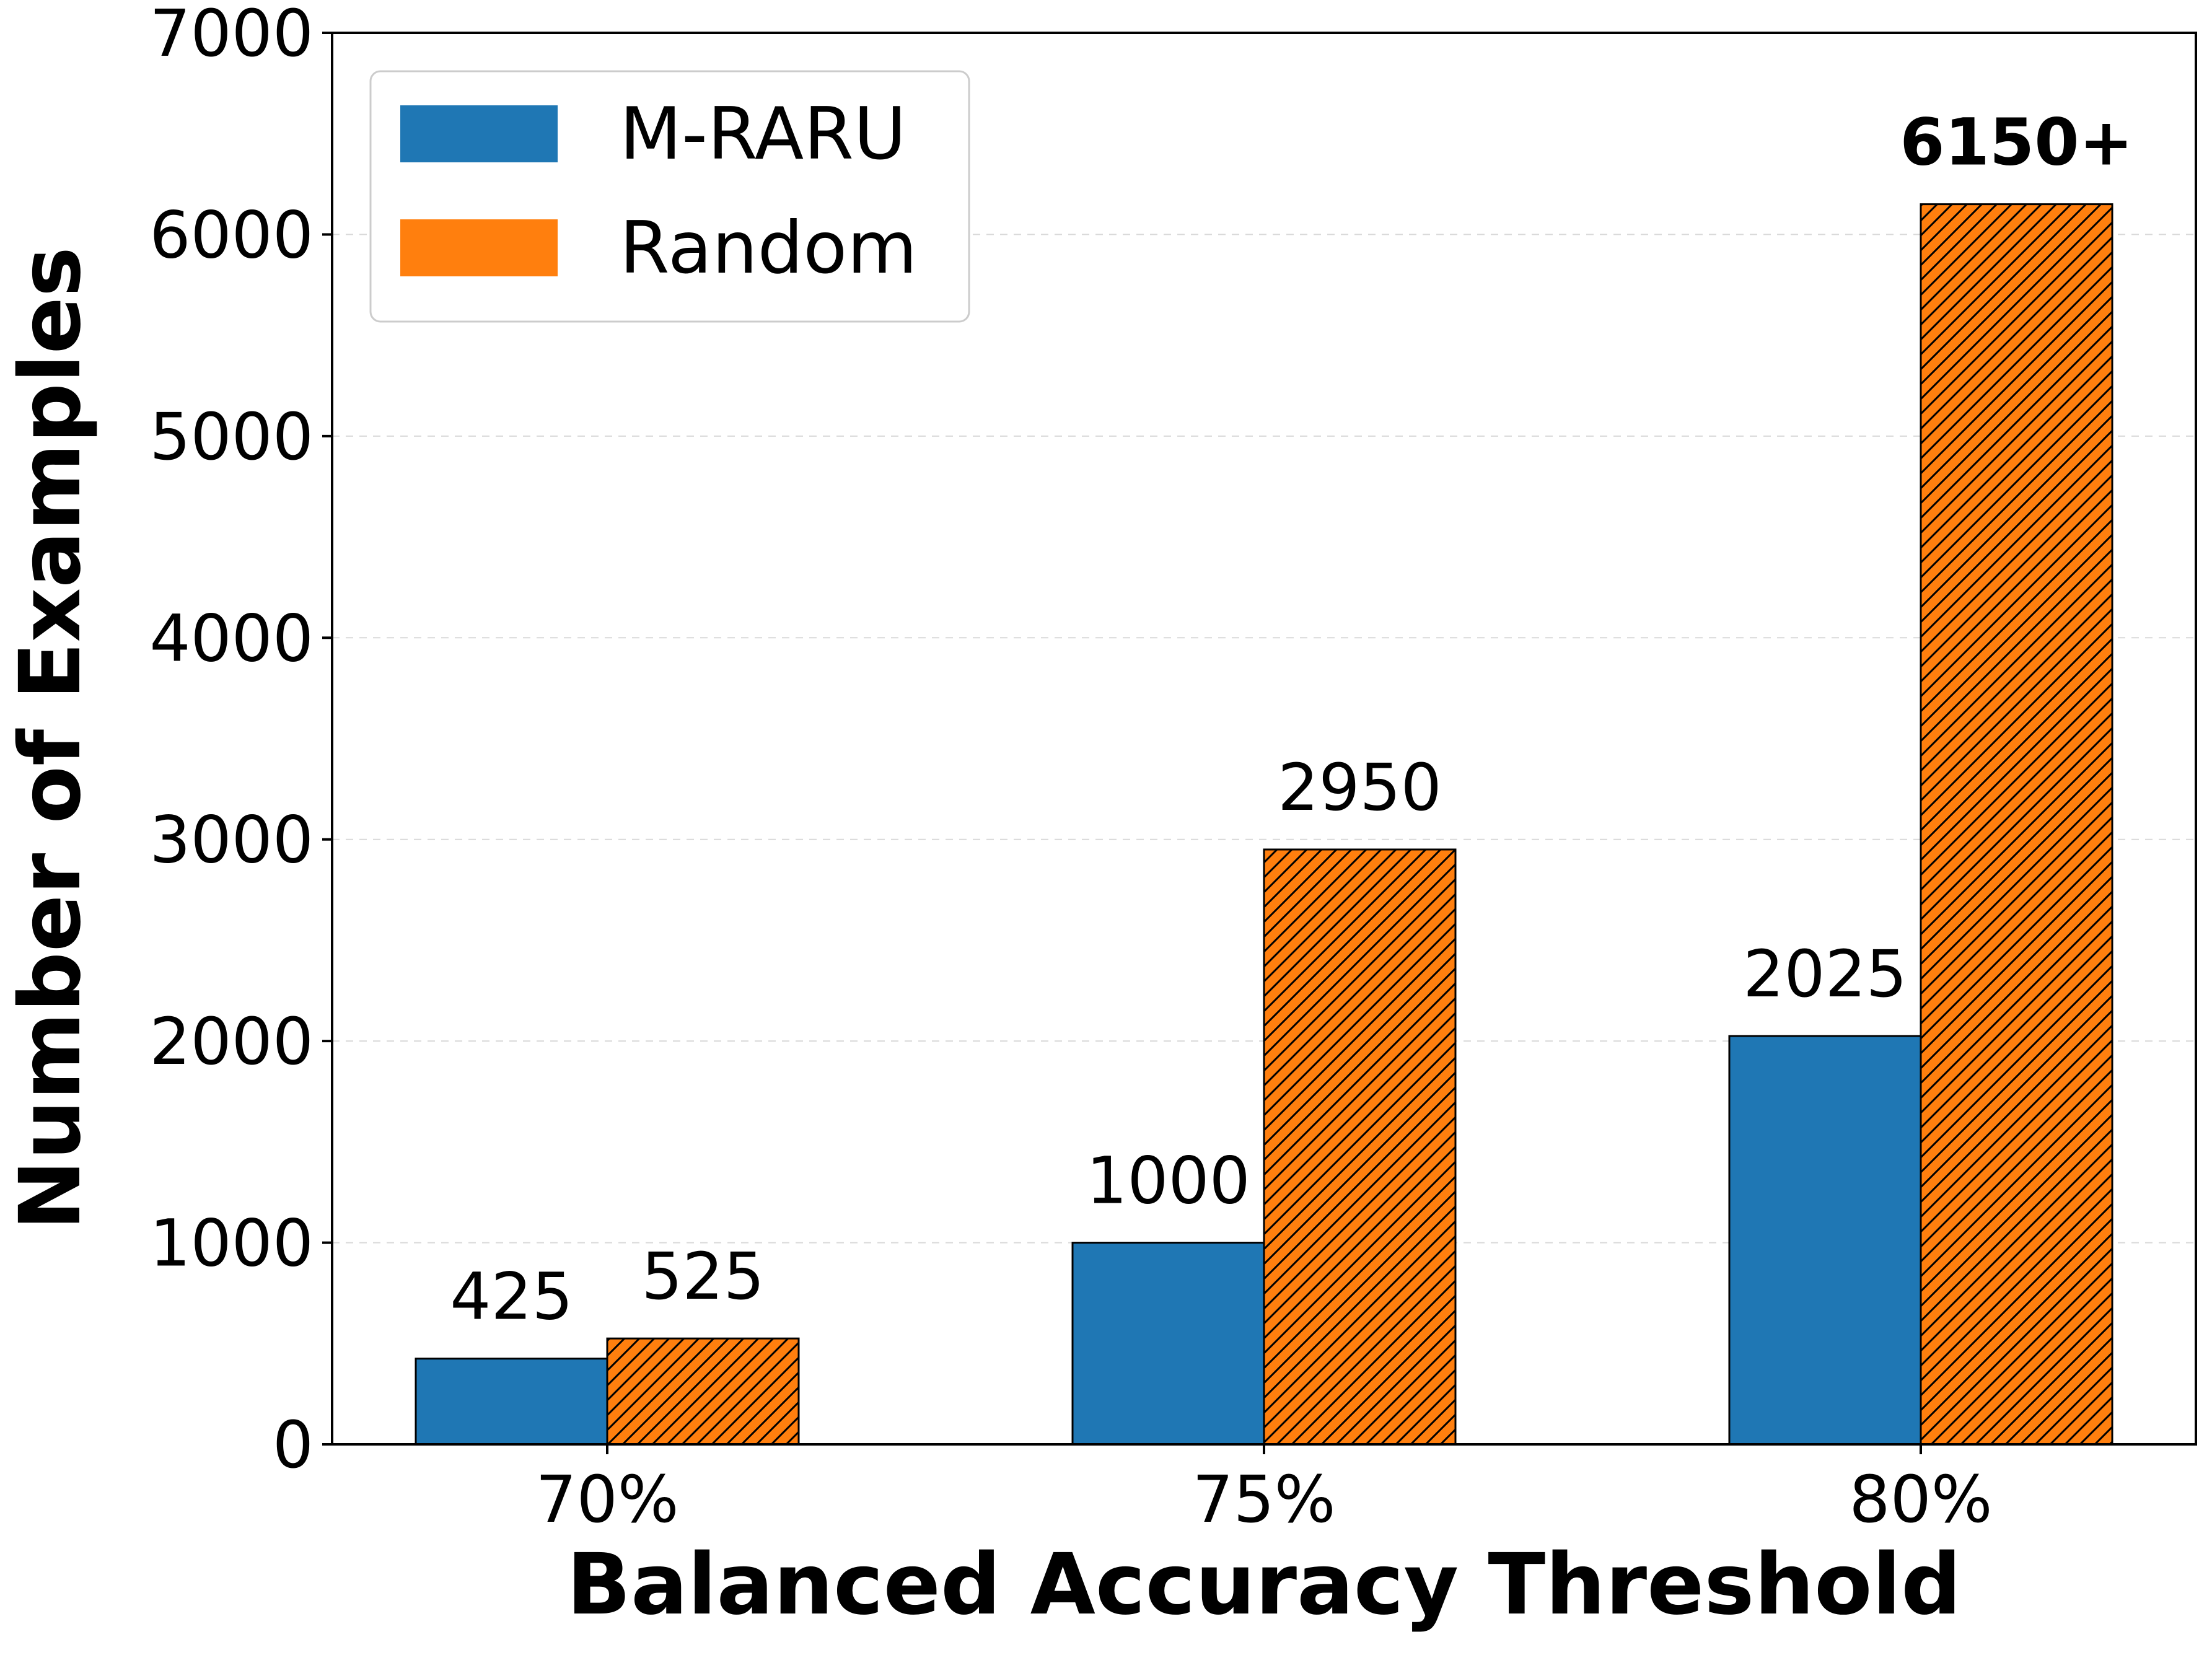 The image size is (2212, 1655). Describe the element at coordinates (768, 248) in the screenshot. I see `legend-label-random: Random` at that location.